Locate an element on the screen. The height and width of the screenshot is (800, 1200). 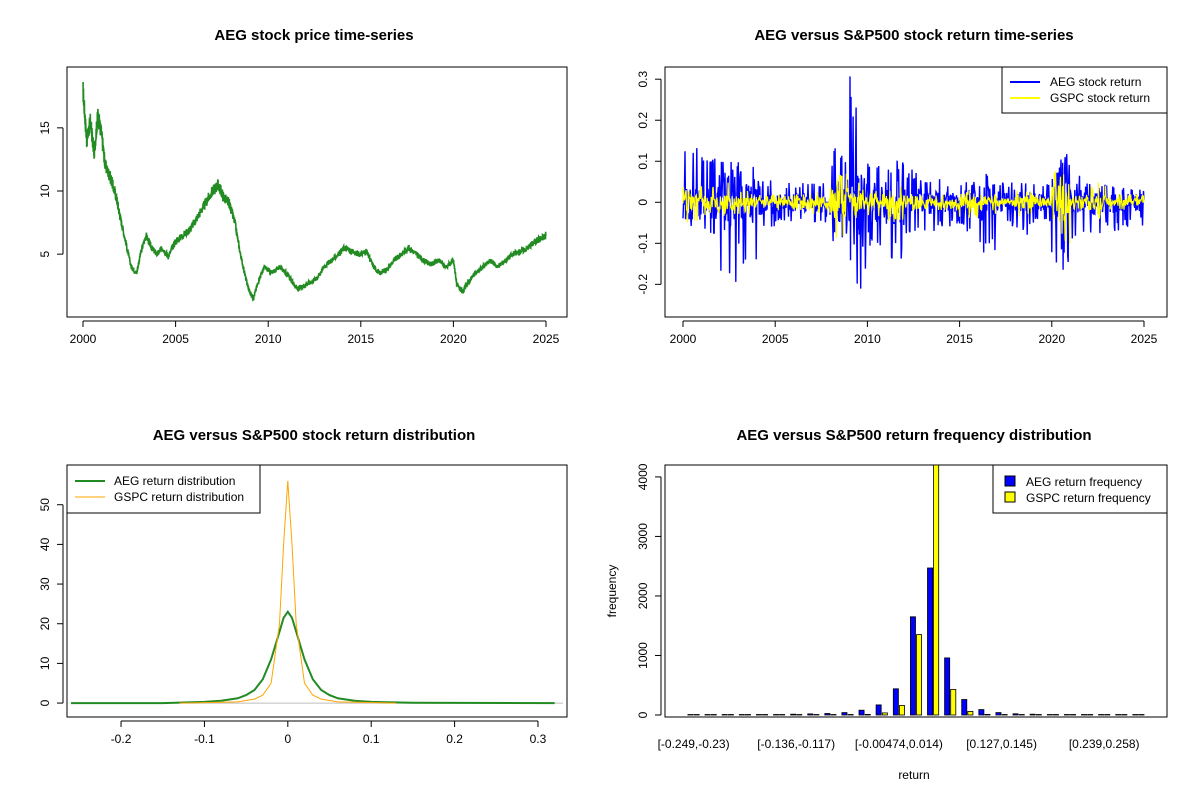
price-series-line is located at coordinates (314, 191).